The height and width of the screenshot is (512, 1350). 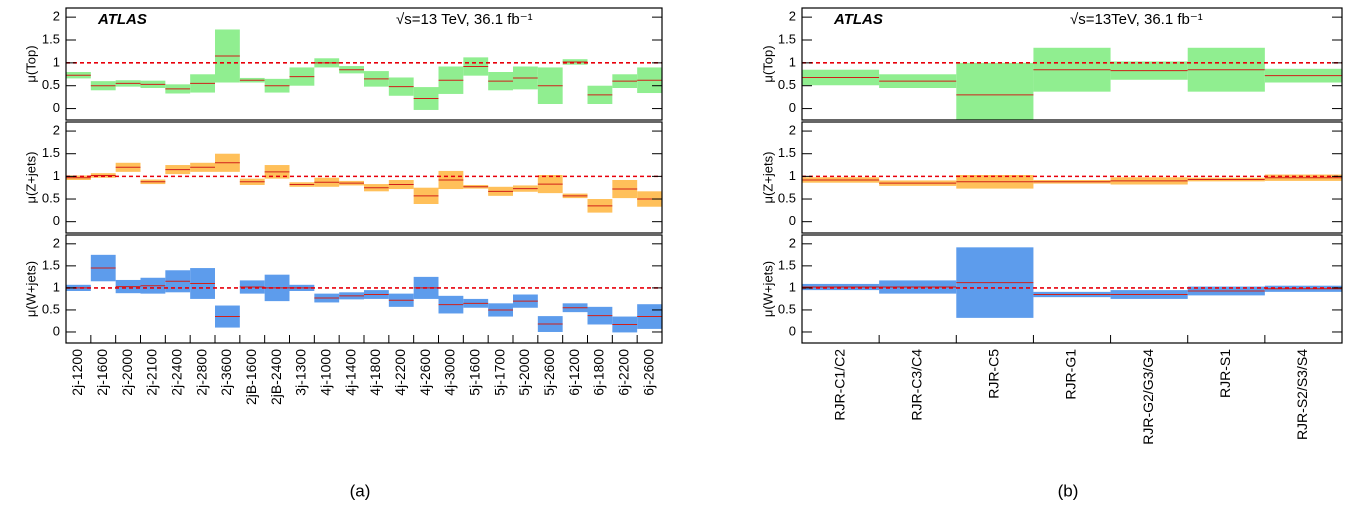 What do you see at coordinates (648, 372) in the screenshot?
I see `x-tick-label: 6j-2600` at bounding box center [648, 372].